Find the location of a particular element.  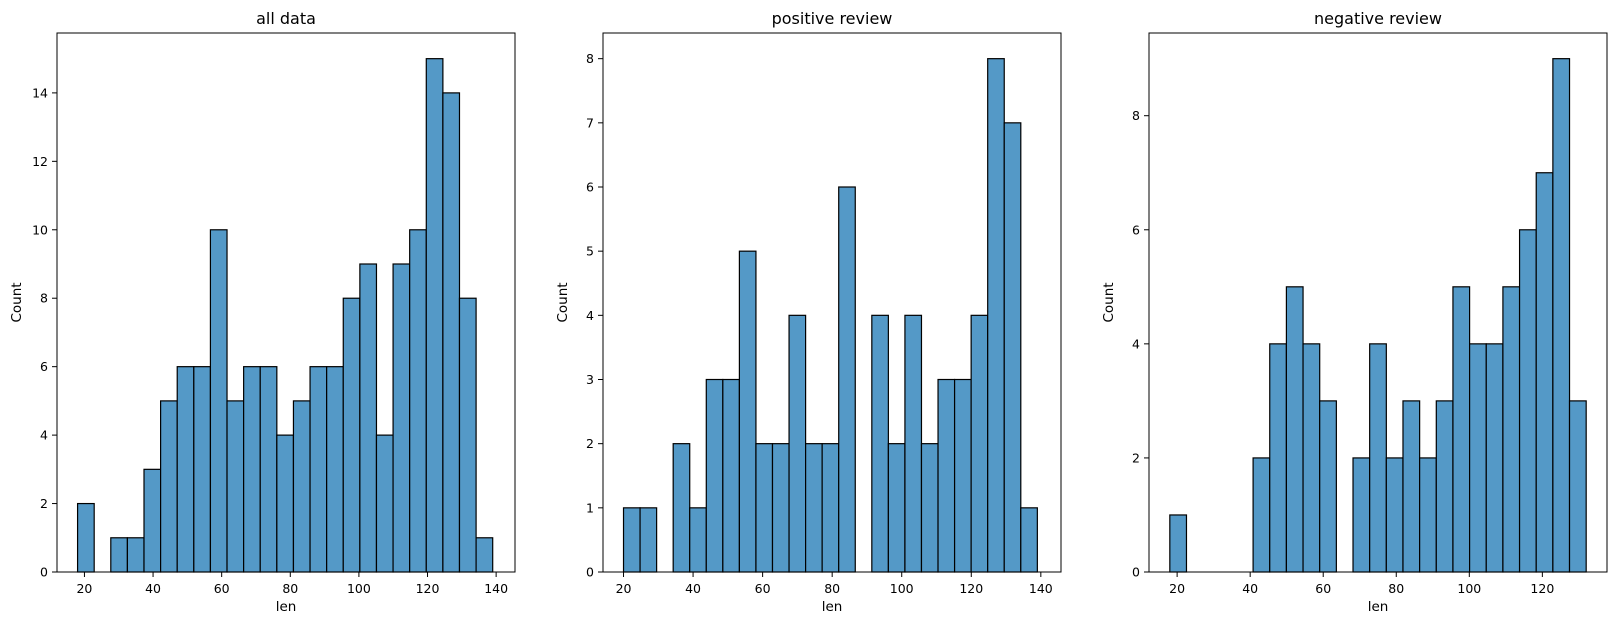

y-tick-label: 5 is located at coordinates (590, 251).